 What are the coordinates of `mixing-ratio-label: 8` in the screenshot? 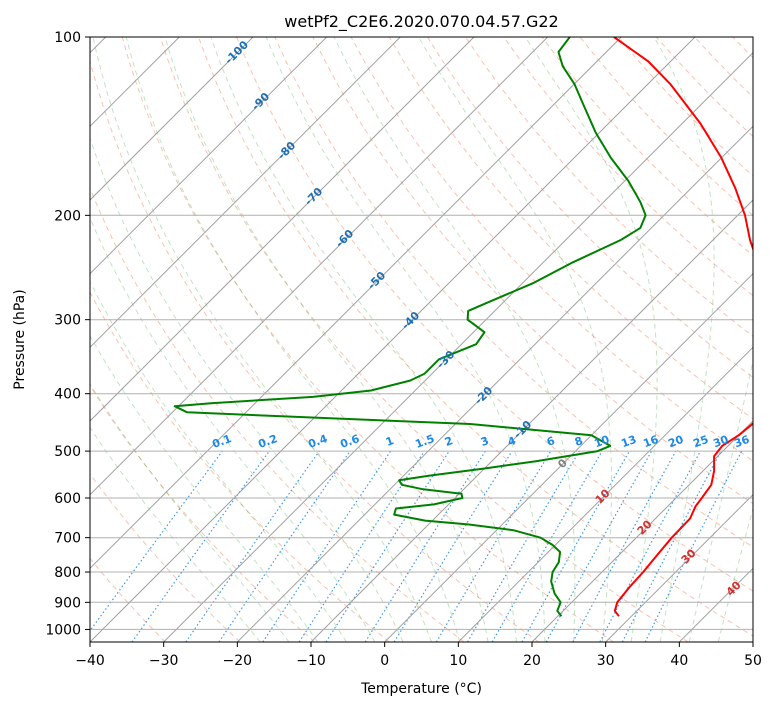 It's located at (579, 441).